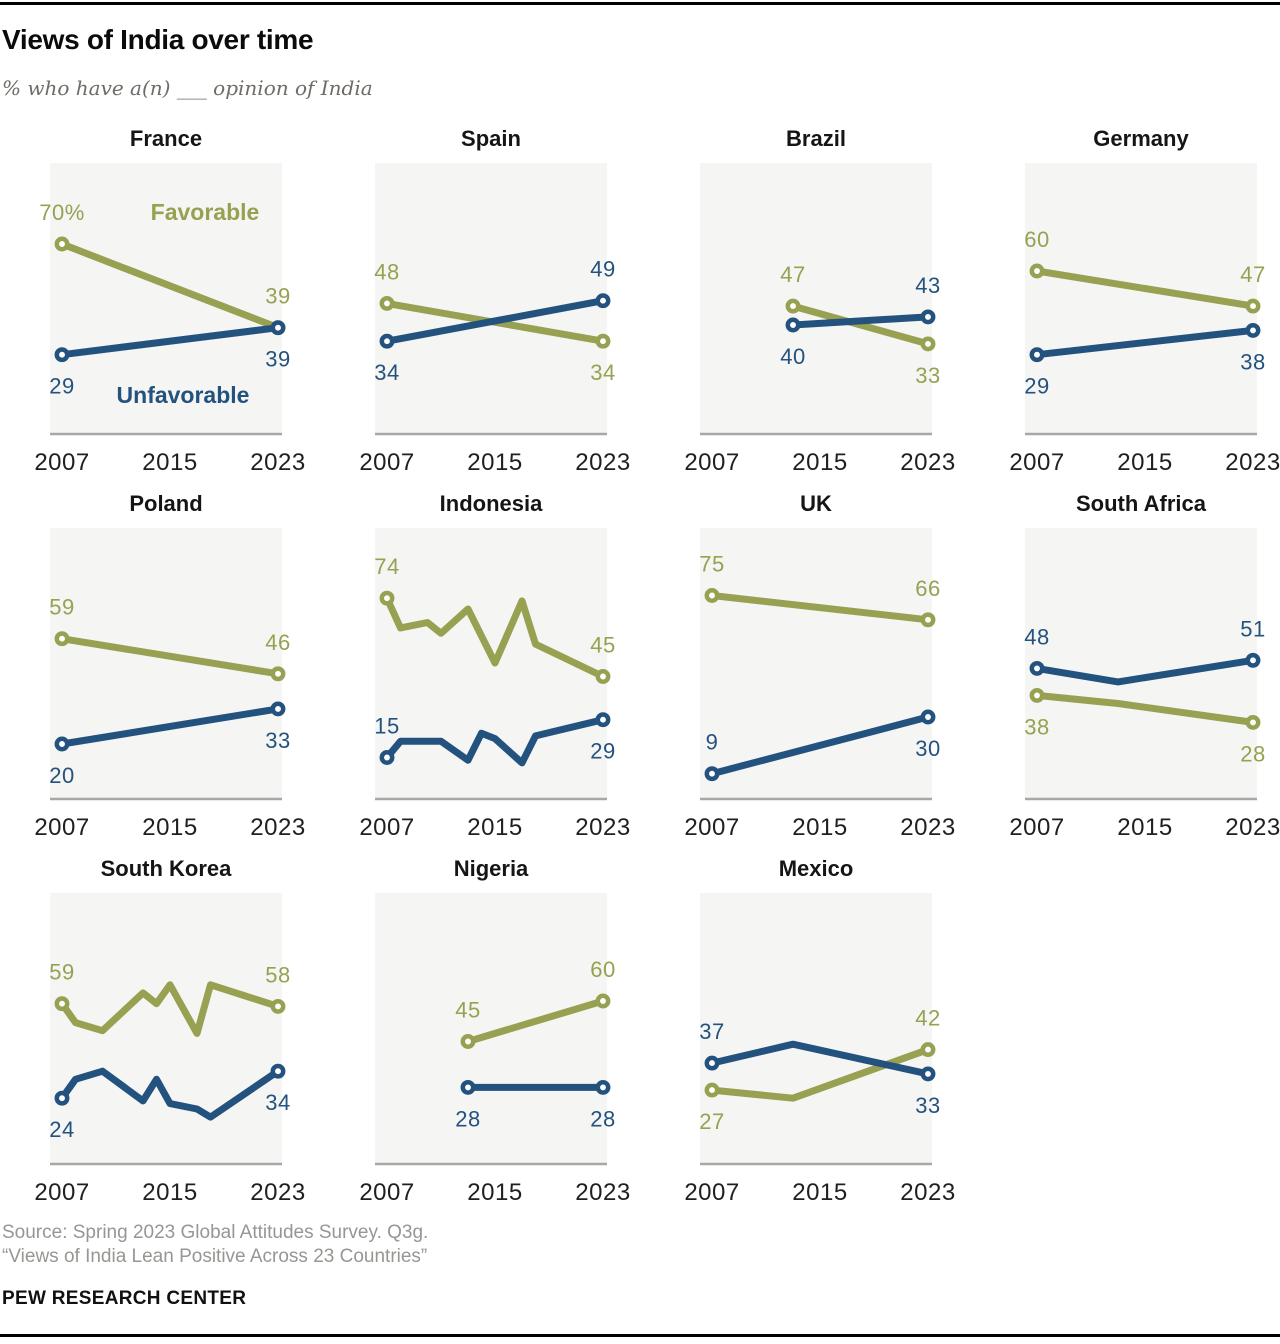 This screenshot has width=1280, height=1344. Describe the element at coordinates (1252, 753) in the screenshot. I see `value-label-favorable: 28` at that location.